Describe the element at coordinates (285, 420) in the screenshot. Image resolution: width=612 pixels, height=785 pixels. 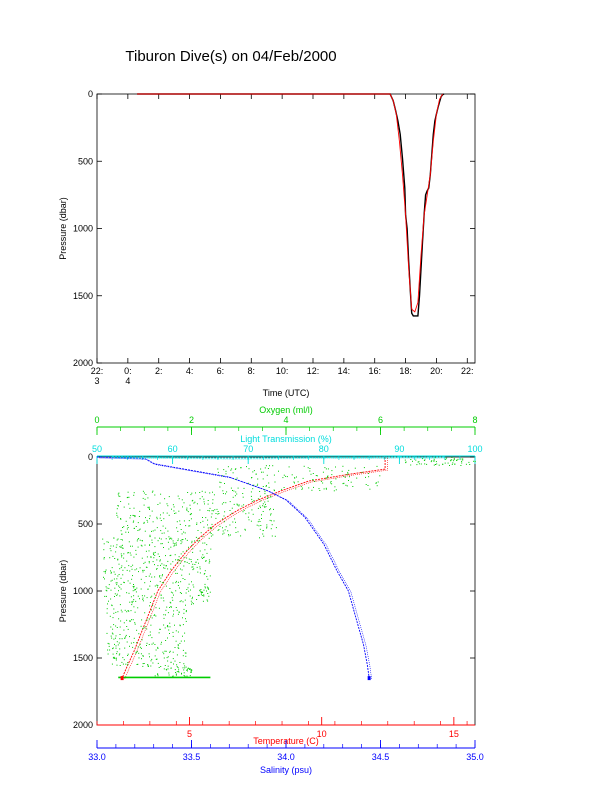
I see `oxygen-tick-label: 4` at that location.